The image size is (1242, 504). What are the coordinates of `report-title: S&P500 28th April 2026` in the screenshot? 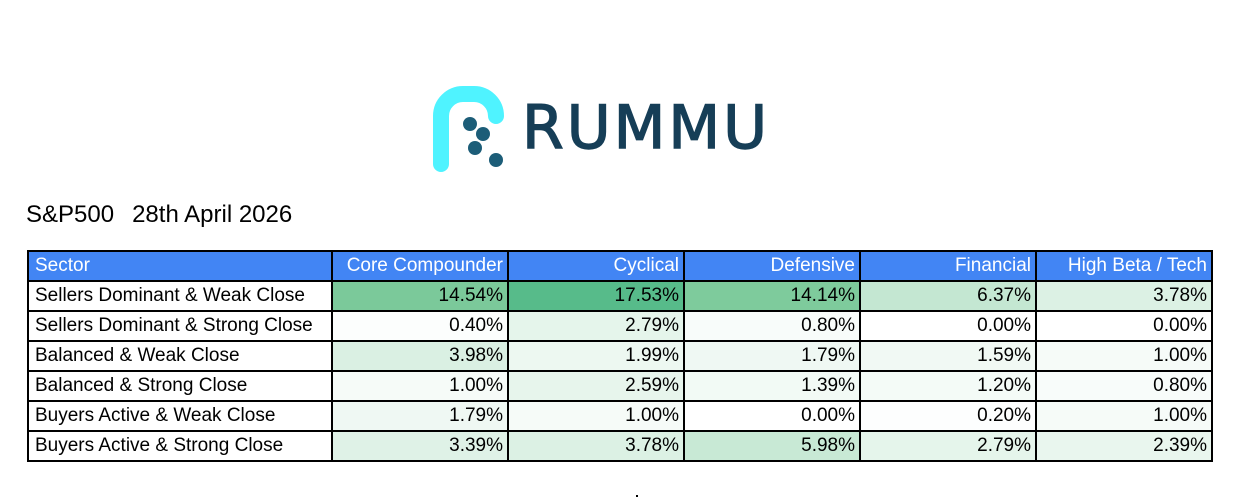 It's located at (159, 215).